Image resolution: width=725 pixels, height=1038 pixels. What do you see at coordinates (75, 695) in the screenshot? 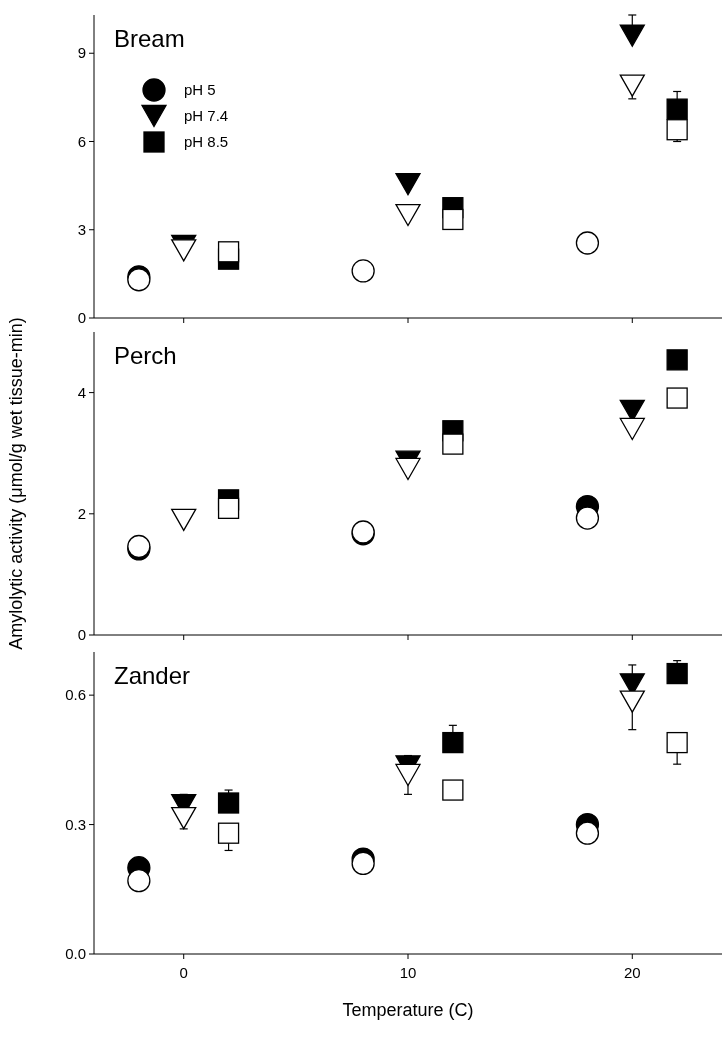
I see `y-tick-label: 0.6` at bounding box center [75, 695].